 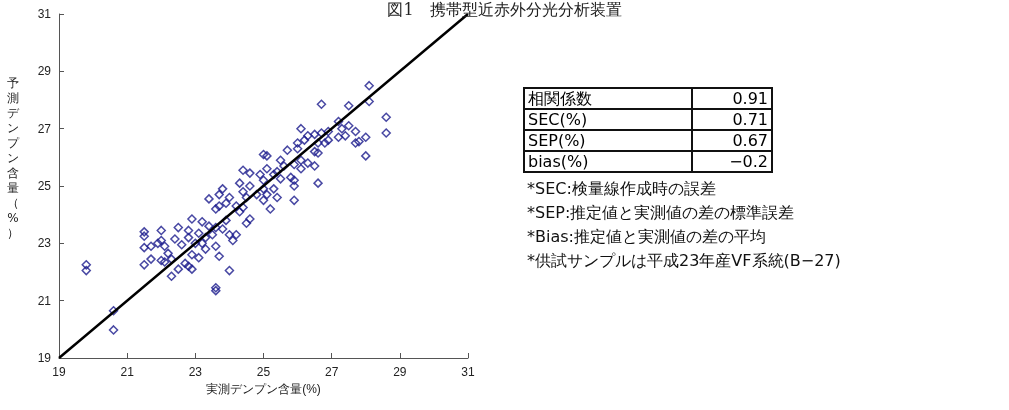 What do you see at coordinates (331, 372) in the screenshot?
I see `x-tick-label: 27` at bounding box center [331, 372].